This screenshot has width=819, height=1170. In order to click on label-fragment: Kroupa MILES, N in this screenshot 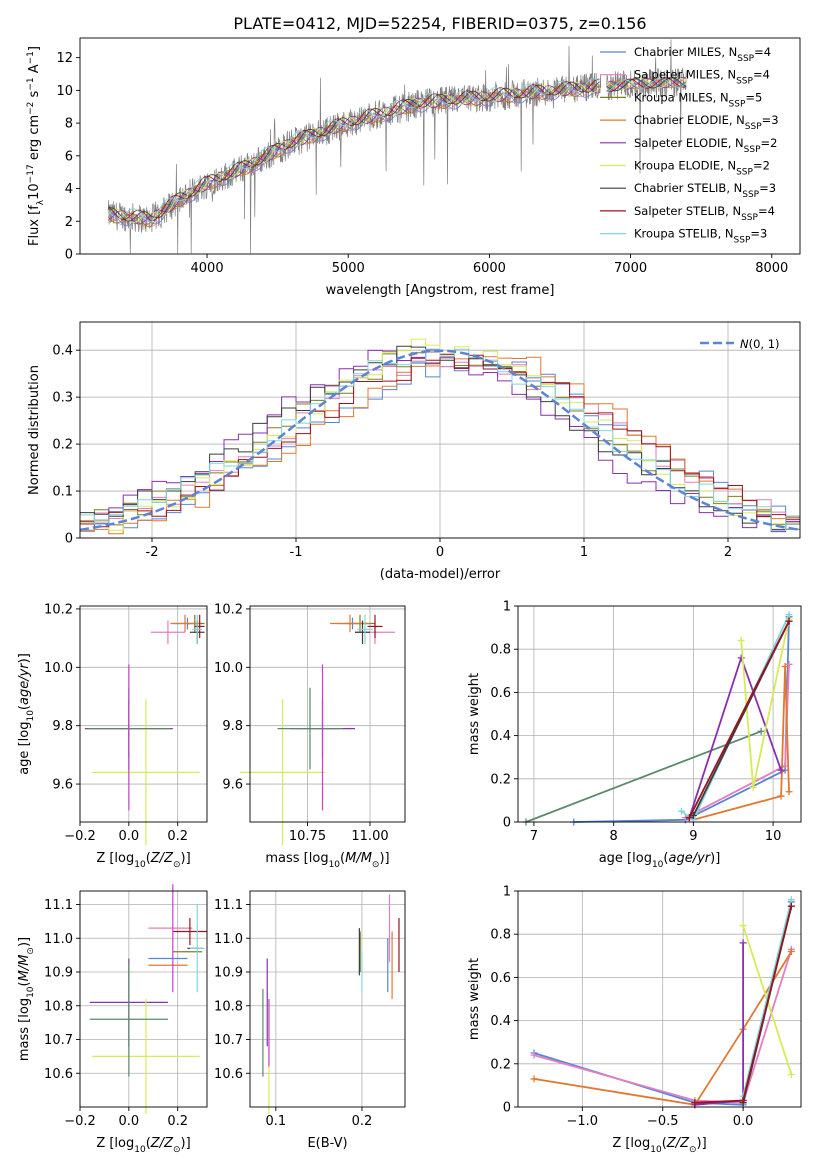, I will do `click(681, 97)`.